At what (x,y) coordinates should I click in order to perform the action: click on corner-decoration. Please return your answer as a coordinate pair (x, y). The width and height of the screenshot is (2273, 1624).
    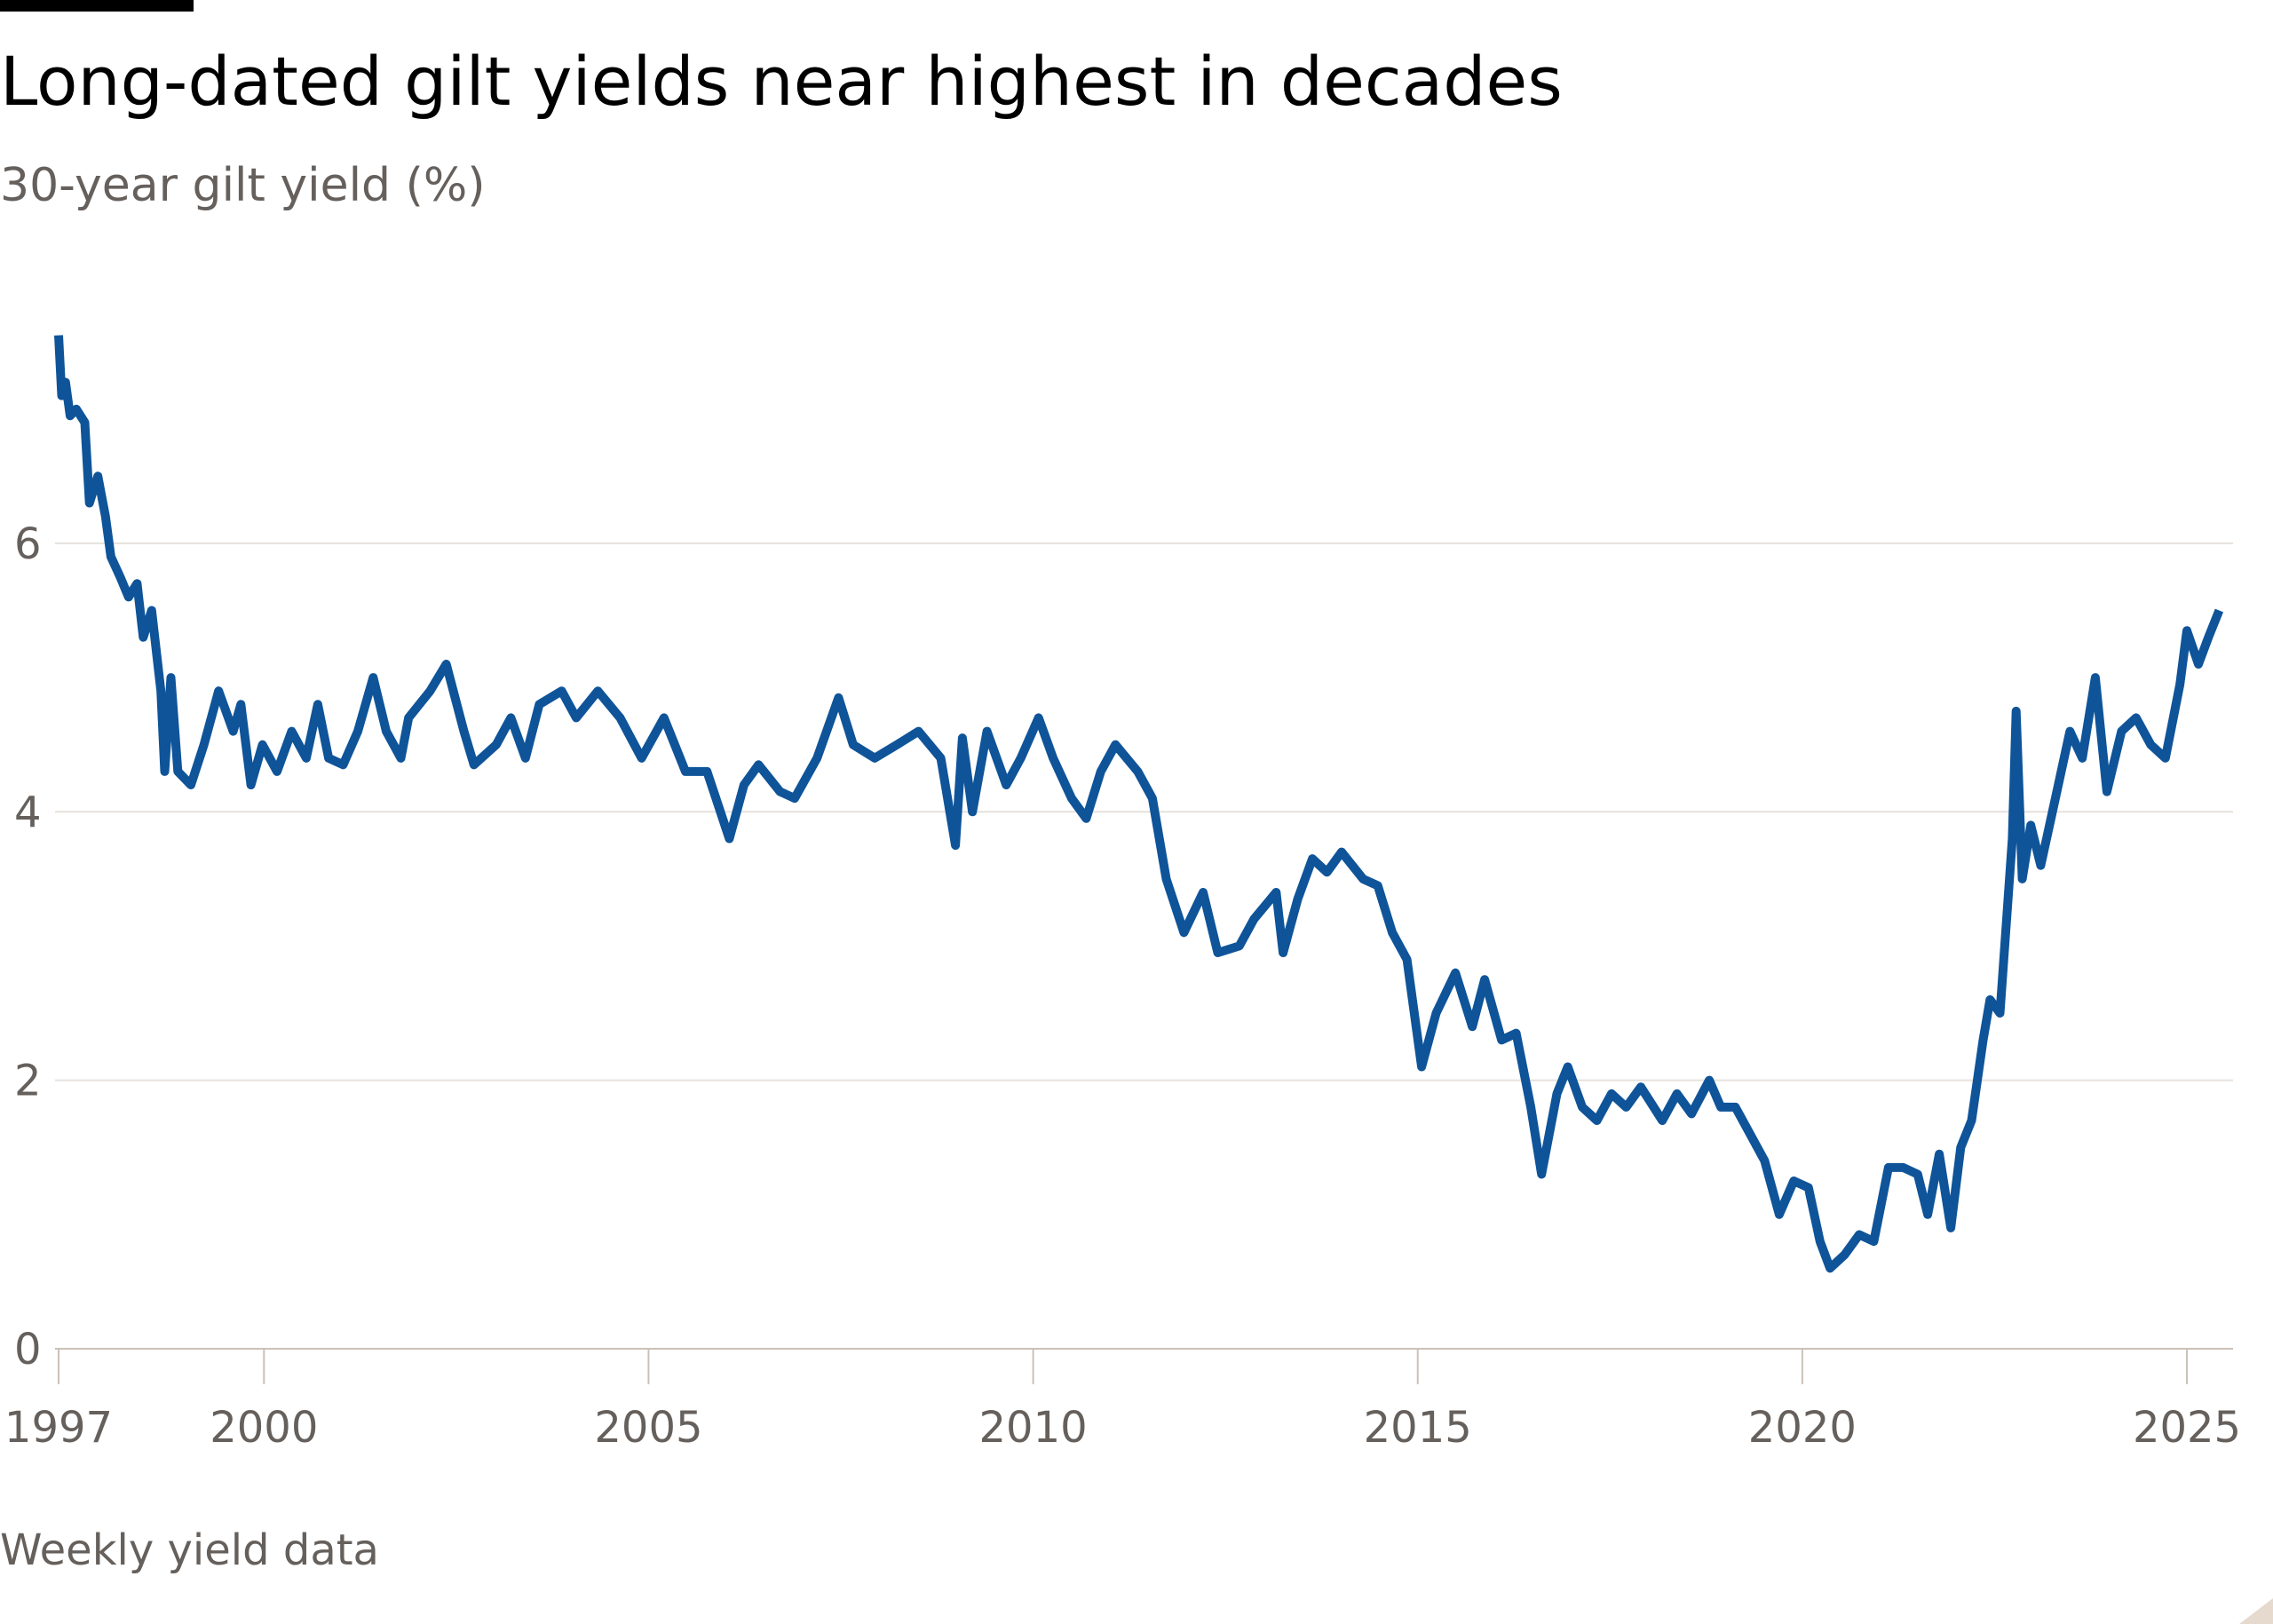
    Looking at the image, I should click on (2256, 1611).